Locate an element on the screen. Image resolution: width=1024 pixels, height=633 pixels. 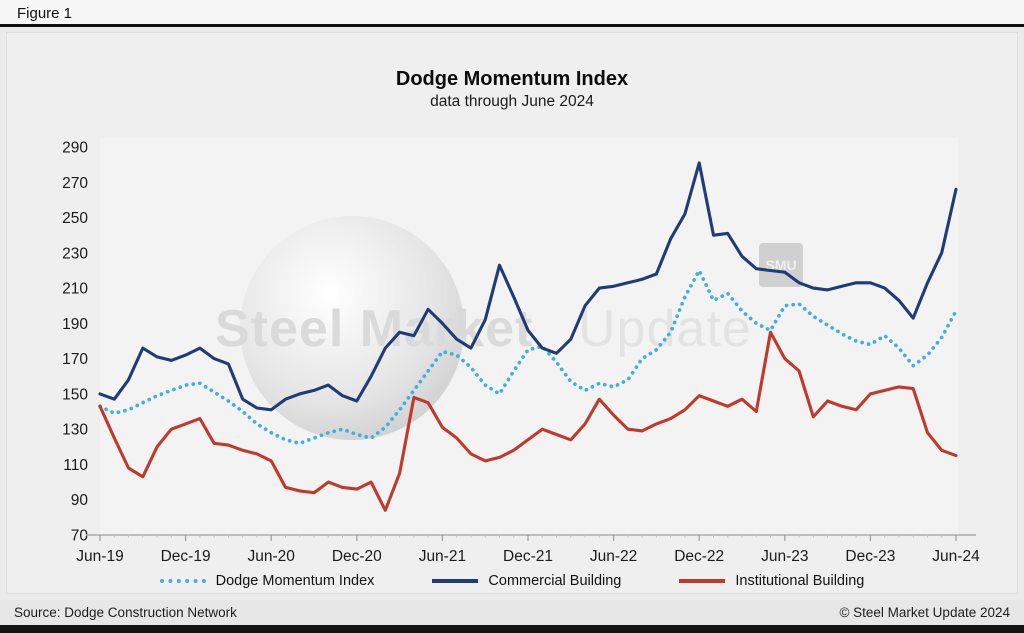
legend-item-institutional-building: Institutional Building is located at coordinates (771, 581).